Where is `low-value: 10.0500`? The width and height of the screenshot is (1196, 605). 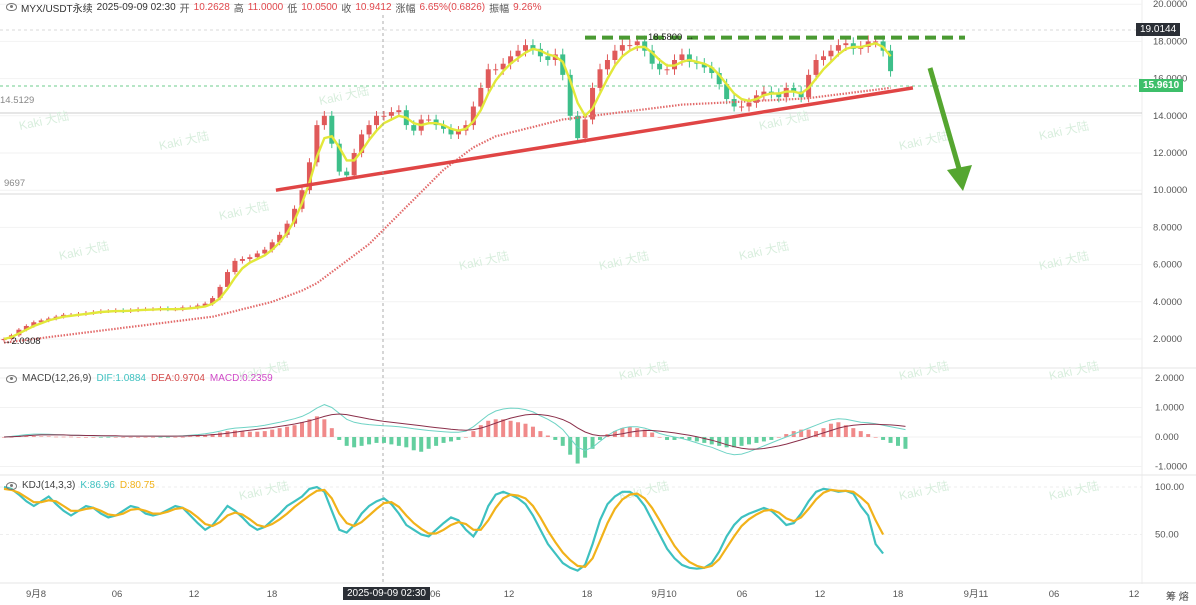
low-value: 10.0500 is located at coordinates (319, 7).